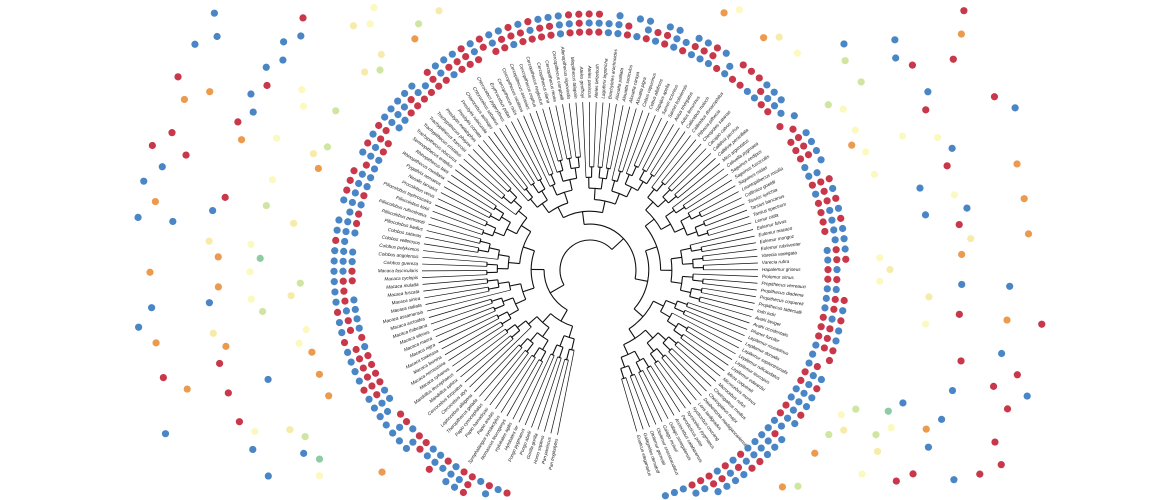  I want to click on tip-label: Eulemur mongoz, so click(777, 239).